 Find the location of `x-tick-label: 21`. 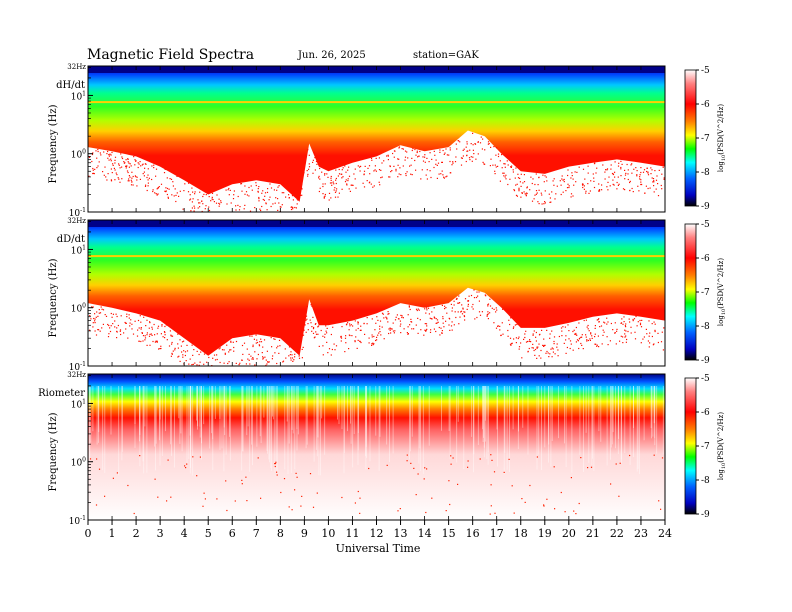

x-tick-label: 21 is located at coordinates (593, 533).